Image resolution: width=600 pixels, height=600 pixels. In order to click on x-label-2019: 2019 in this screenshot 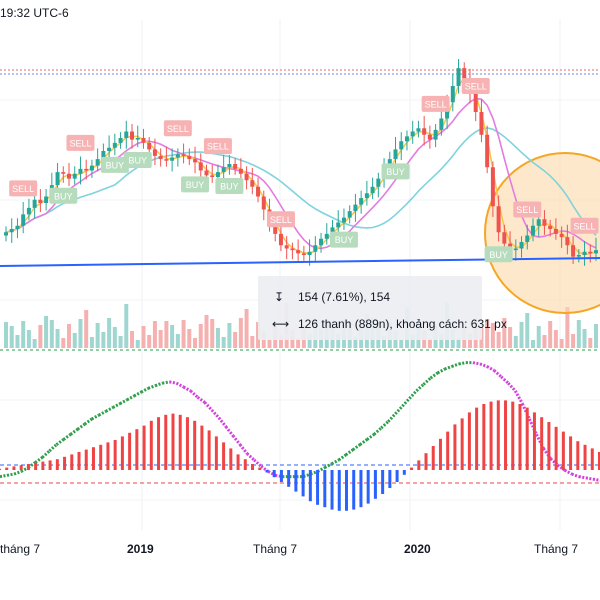, I will do `click(140, 549)`.